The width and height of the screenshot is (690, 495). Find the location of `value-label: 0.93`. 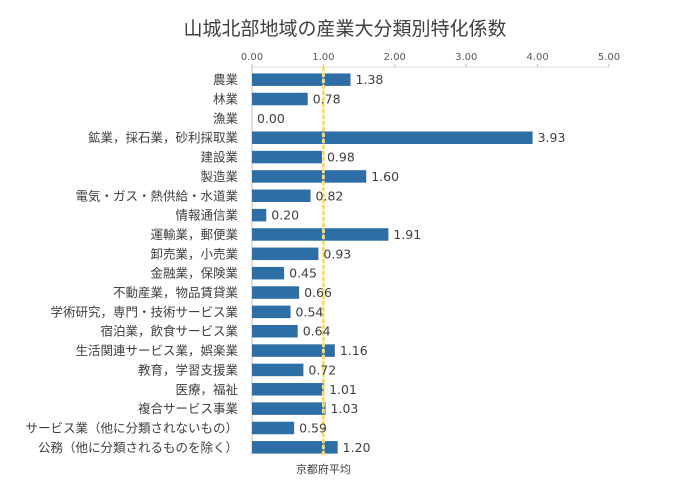

value-label: 0.93 is located at coordinates (337, 253).